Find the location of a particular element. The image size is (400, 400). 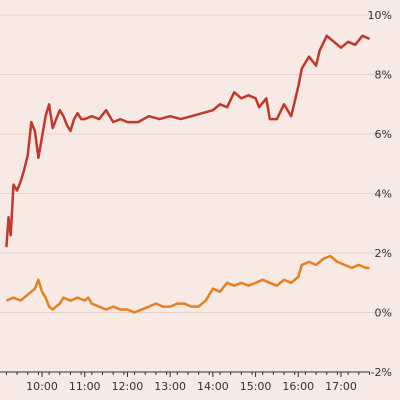

x-tick-label: 16:00 is located at coordinates (298, 386).